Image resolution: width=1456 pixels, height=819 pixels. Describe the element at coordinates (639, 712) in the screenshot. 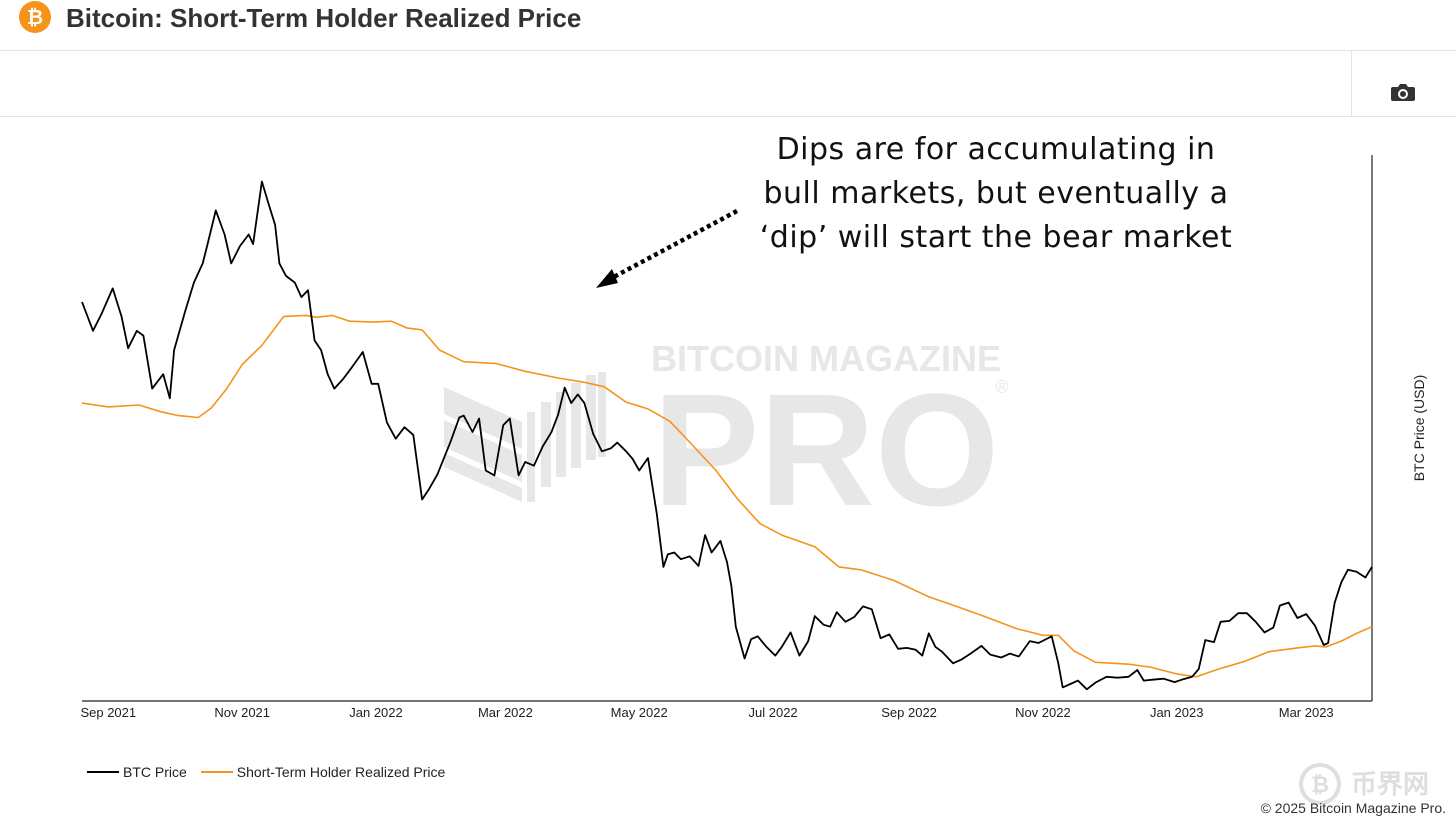

I see `x-tick-label: May 2022` at that location.